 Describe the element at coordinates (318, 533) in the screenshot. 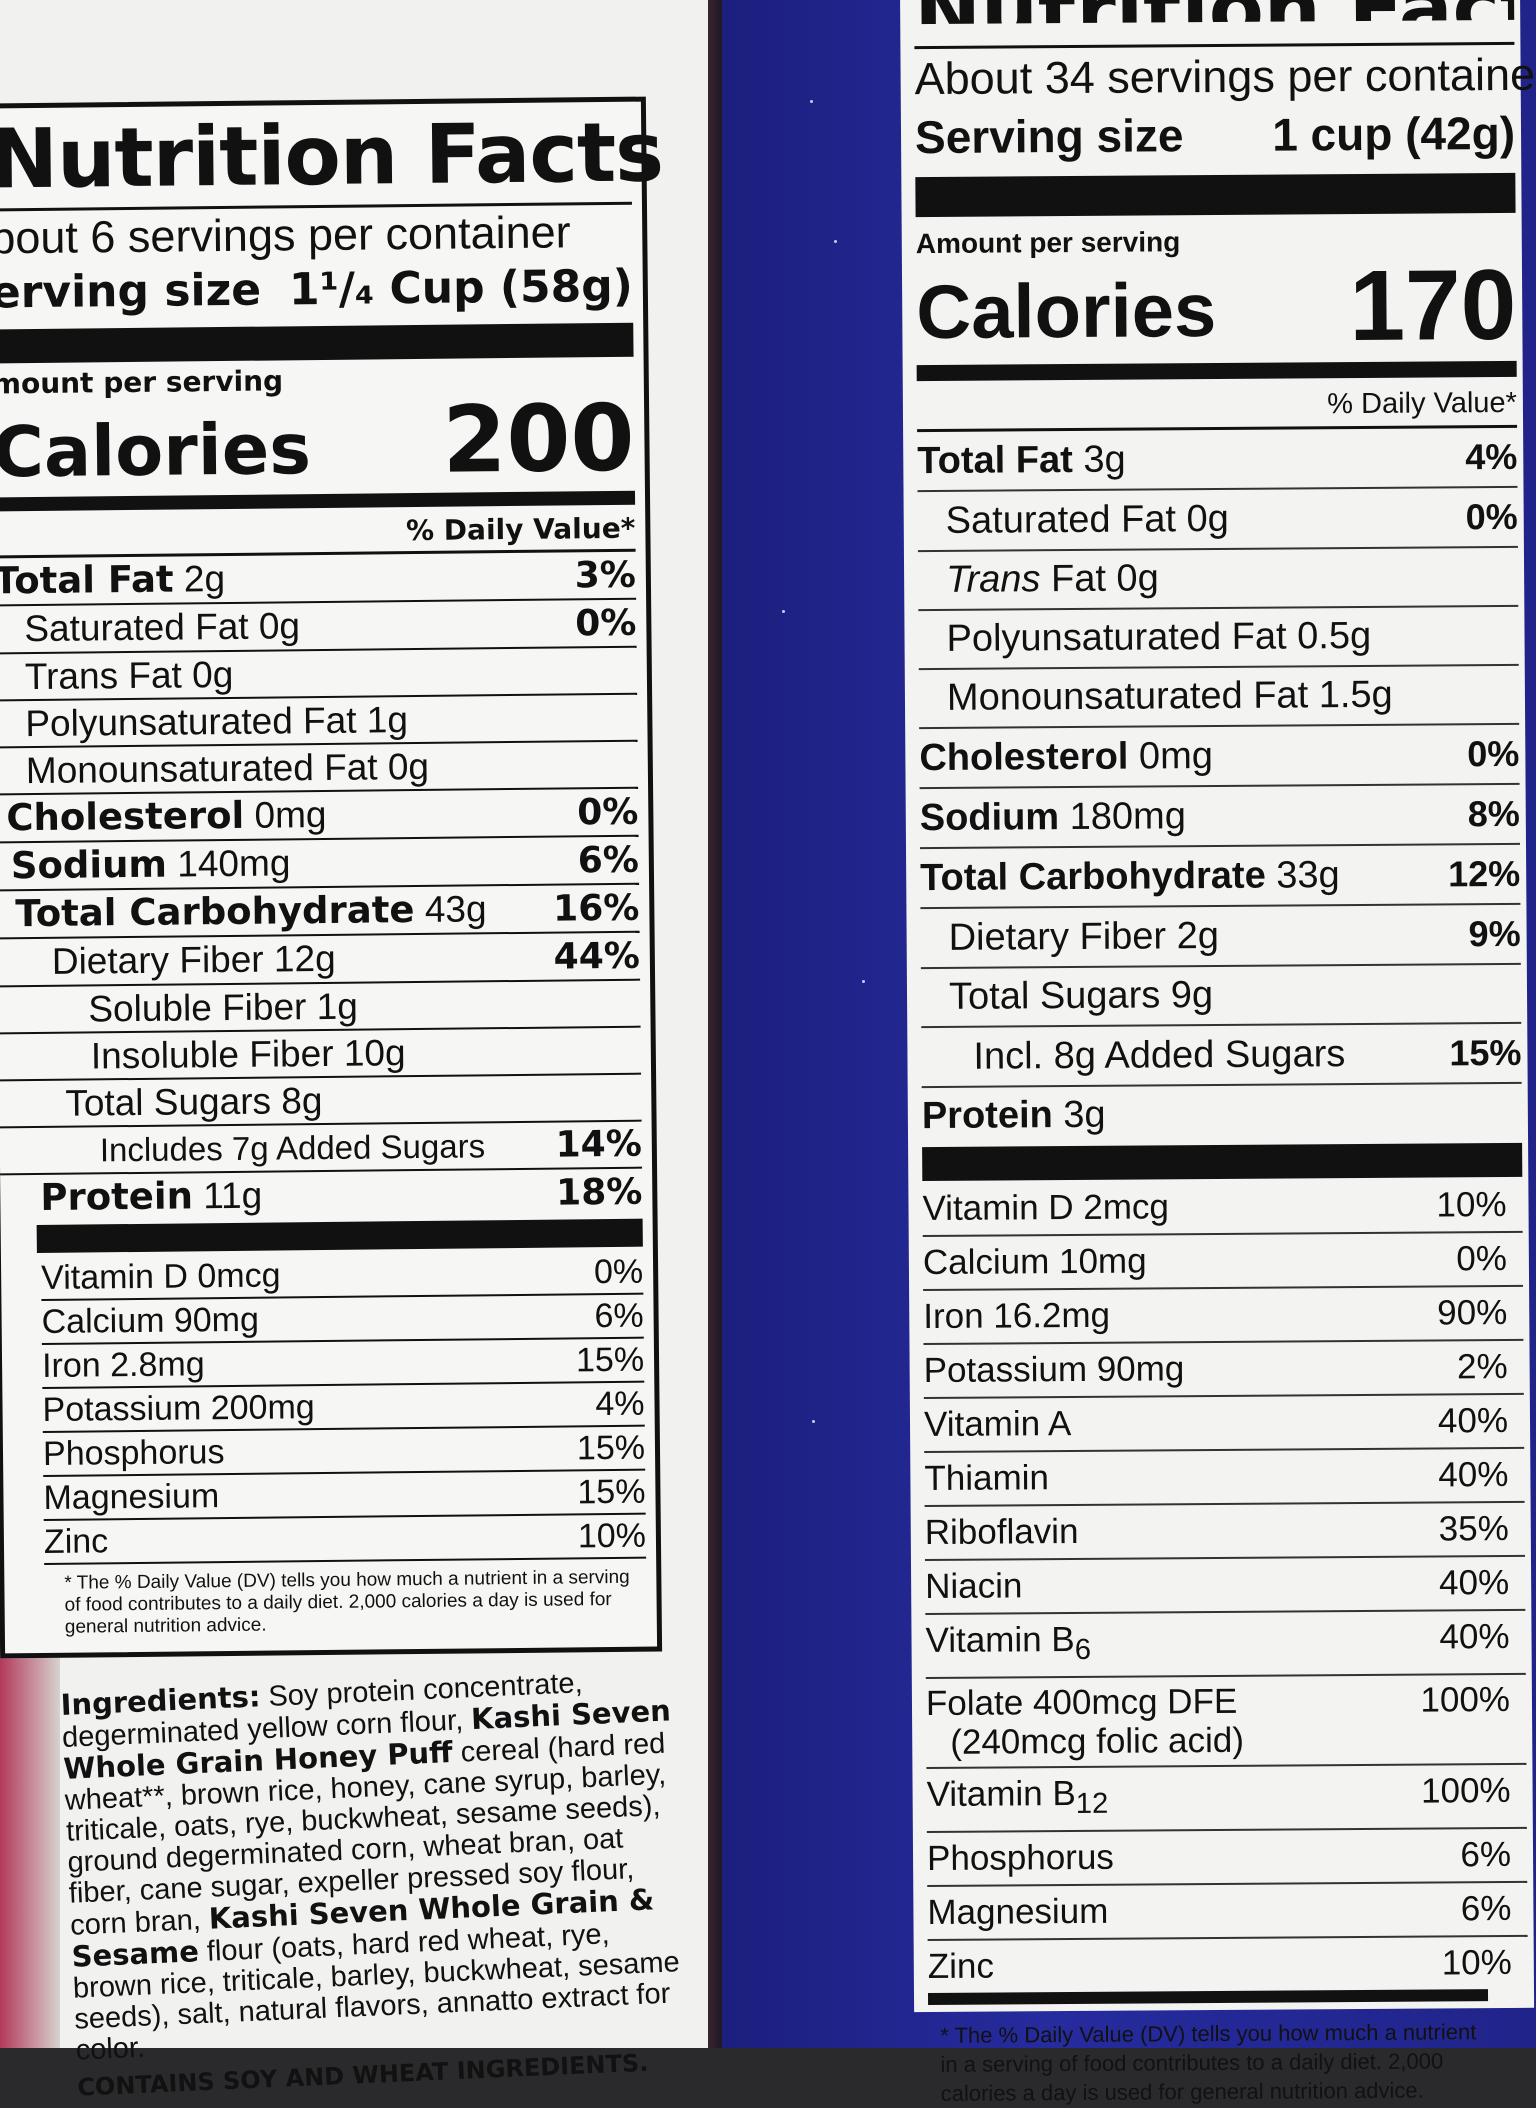

I see `left-daily-value-header: % Daily Value*` at that location.